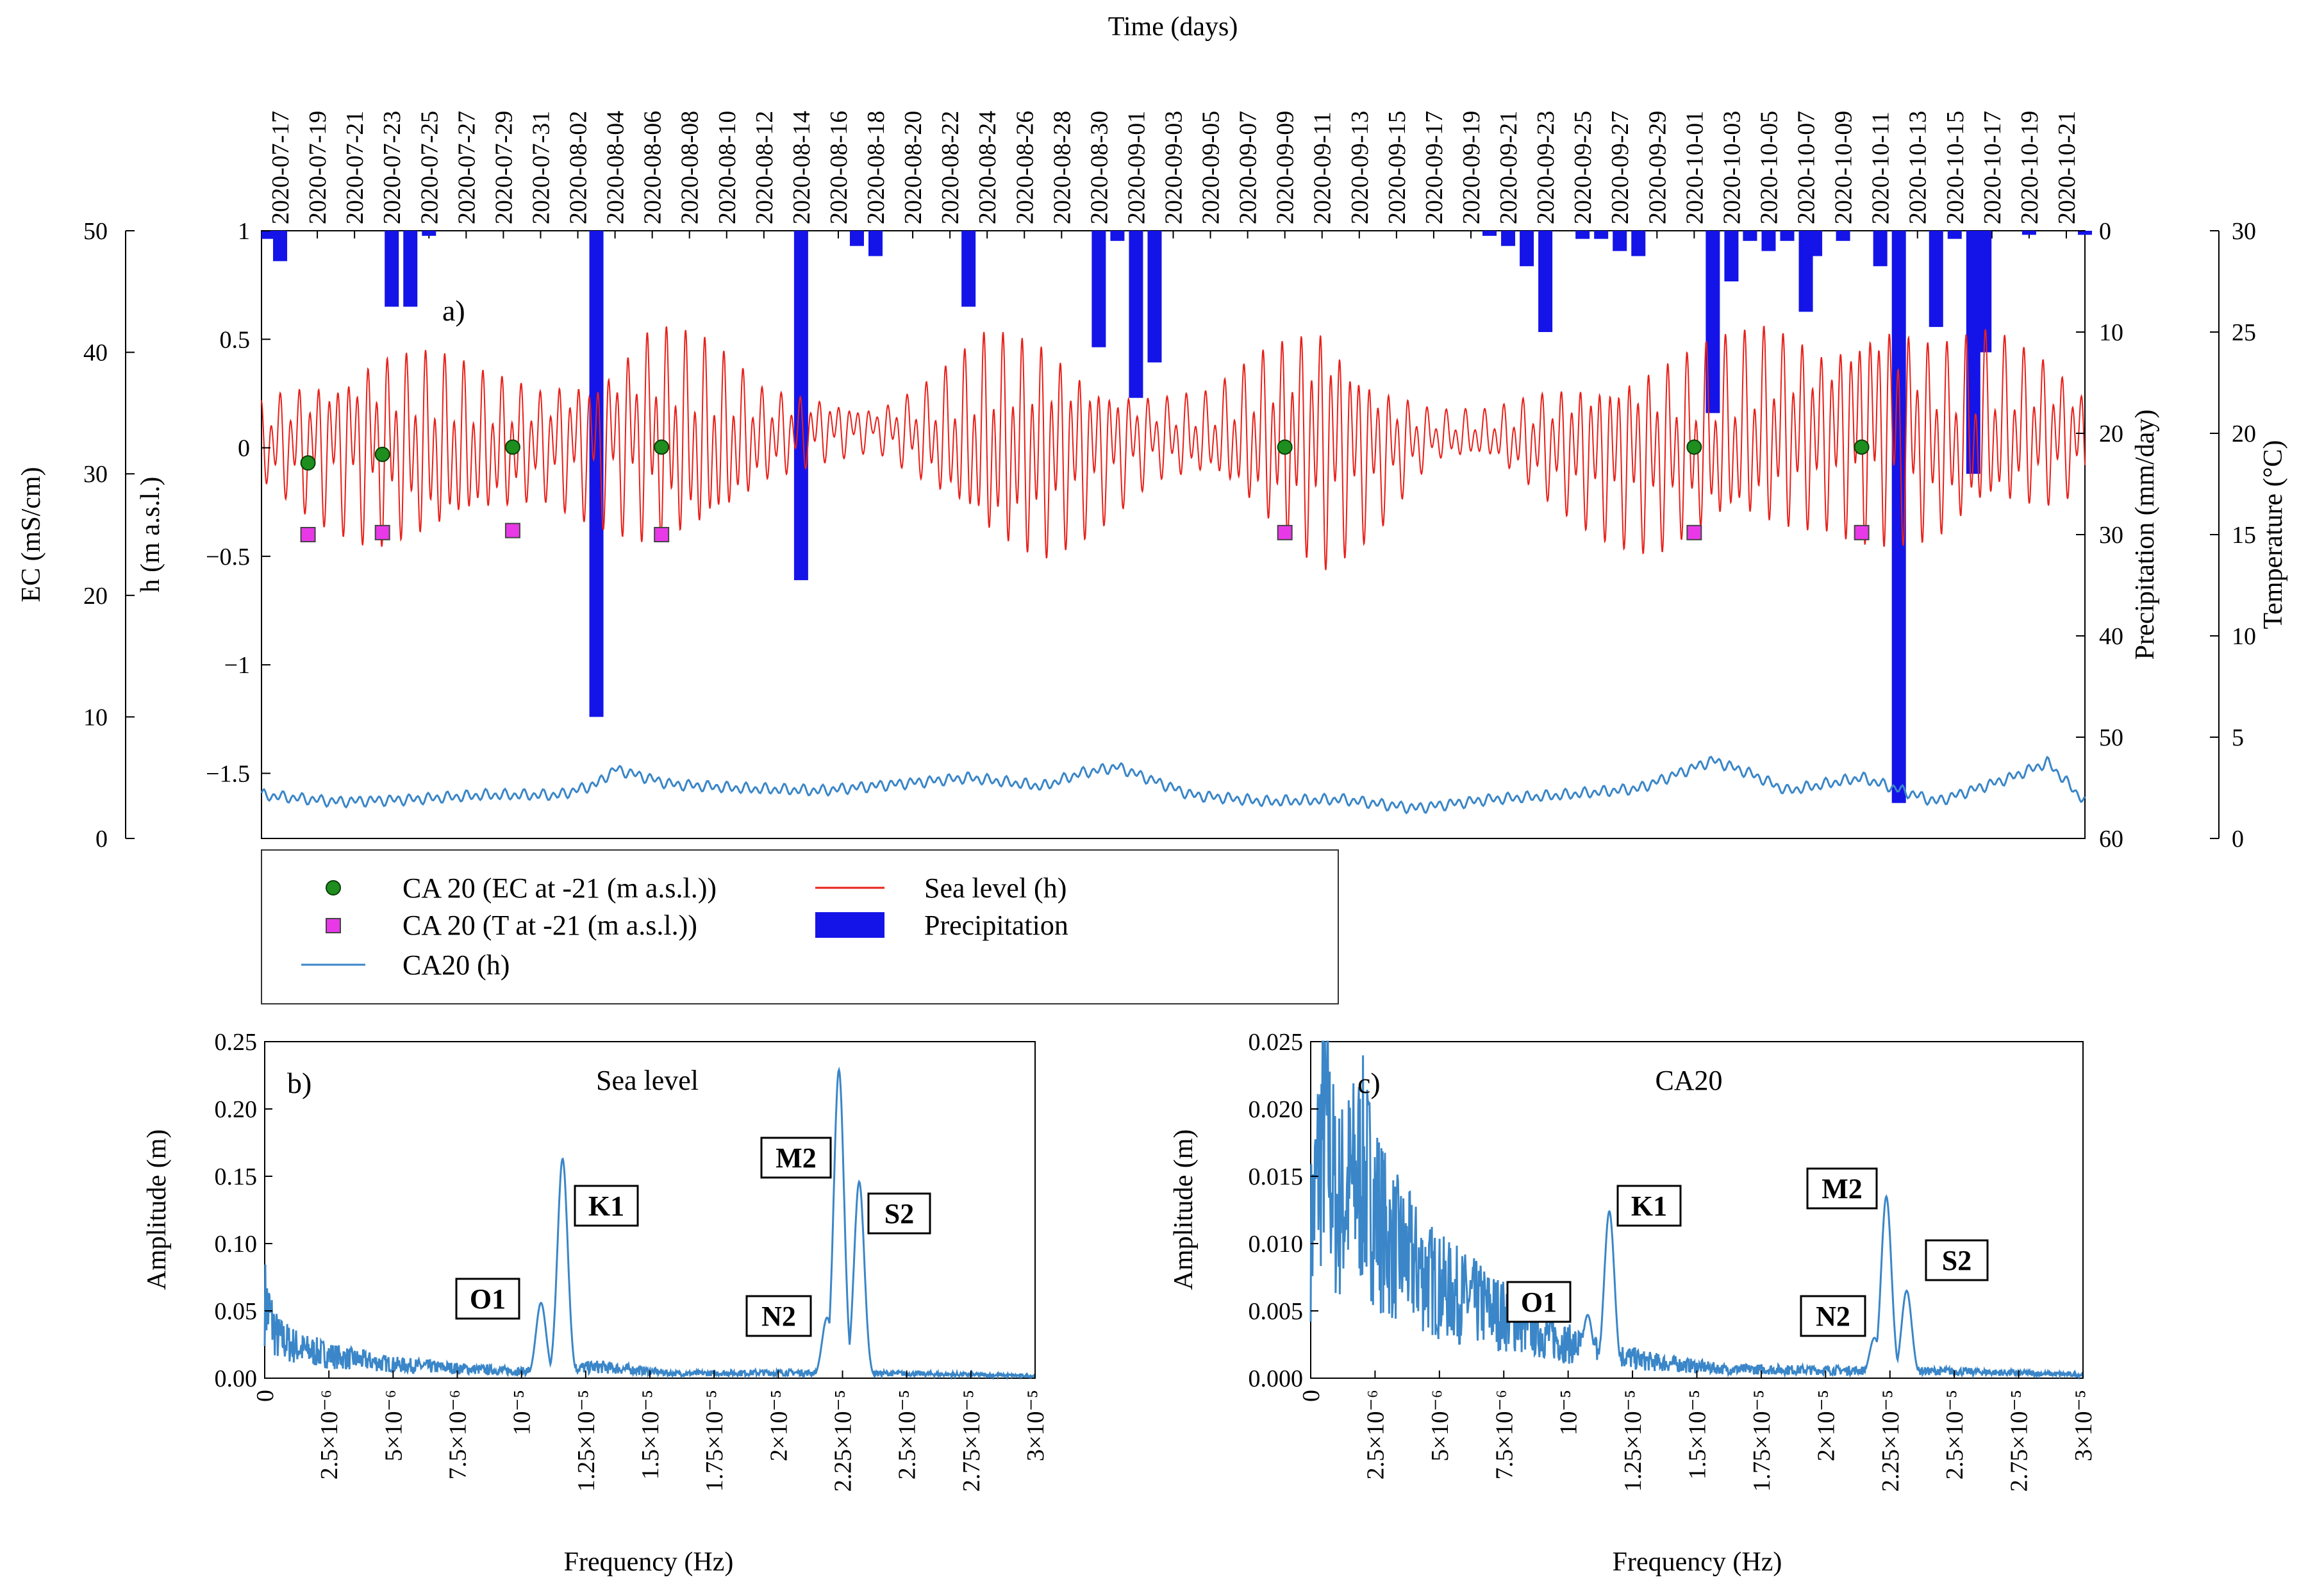 This screenshot has height=1591, width=2324. Describe the element at coordinates (237, 1378) in the screenshot. I see `y-tick-label: 0.00` at that location.